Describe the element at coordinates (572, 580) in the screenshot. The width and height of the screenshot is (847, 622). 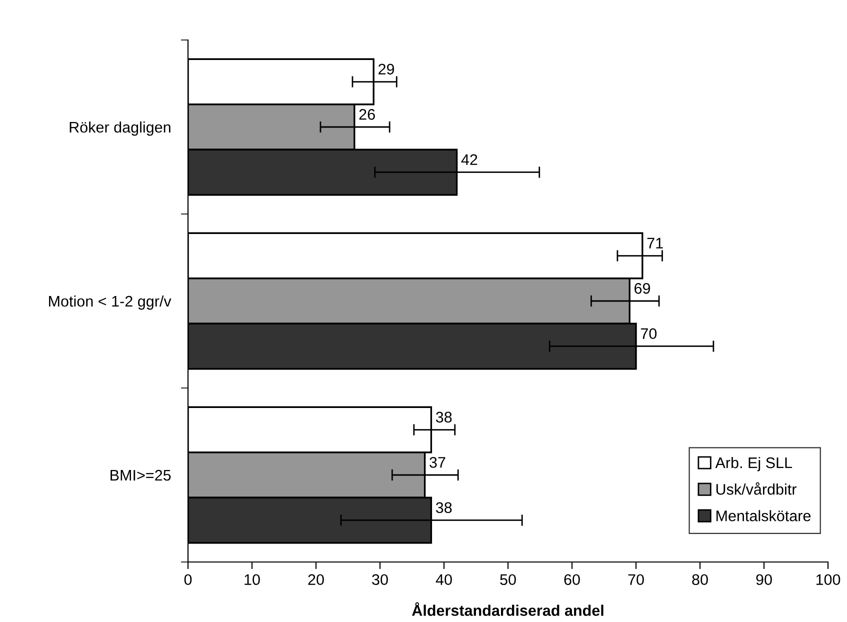
I see `x-tick-label: 60` at that location.